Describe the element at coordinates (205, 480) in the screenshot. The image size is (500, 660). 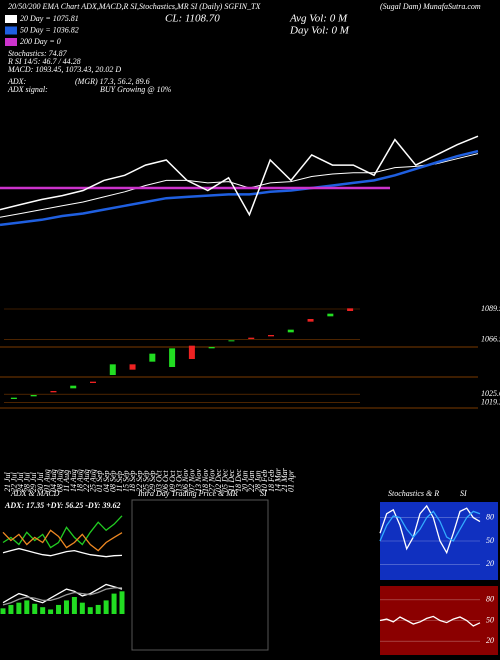
I see `date-label: 18 Nov` at that location.